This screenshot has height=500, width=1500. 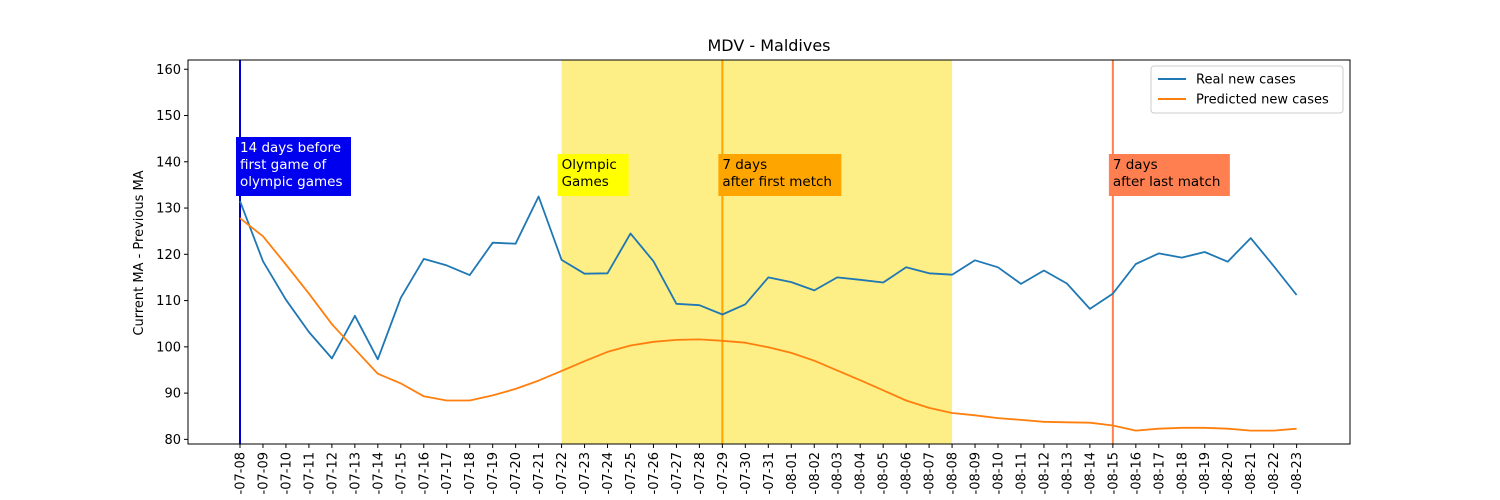 I want to click on region-label-bg, so click(x=593, y=175).